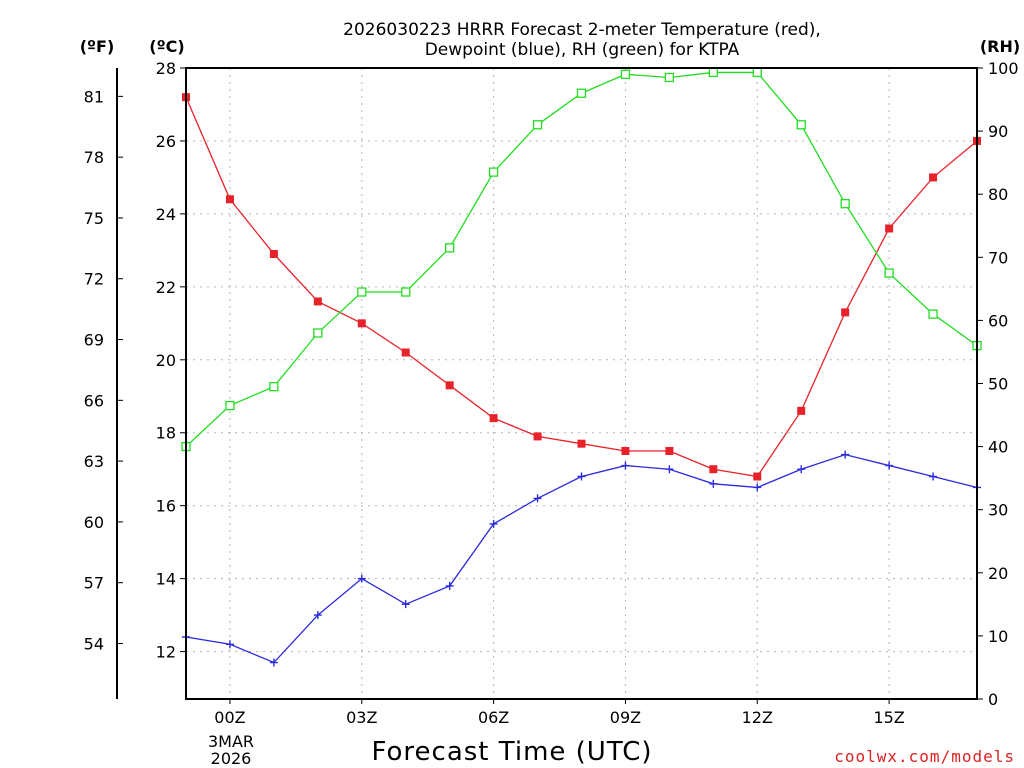 Image resolution: width=1024 pixels, height=768 pixels. What do you see at coordinates (94, 522) in the screenshot?
I see `fahrenheit-tick-label: 60` at bounding box center [94, 522].